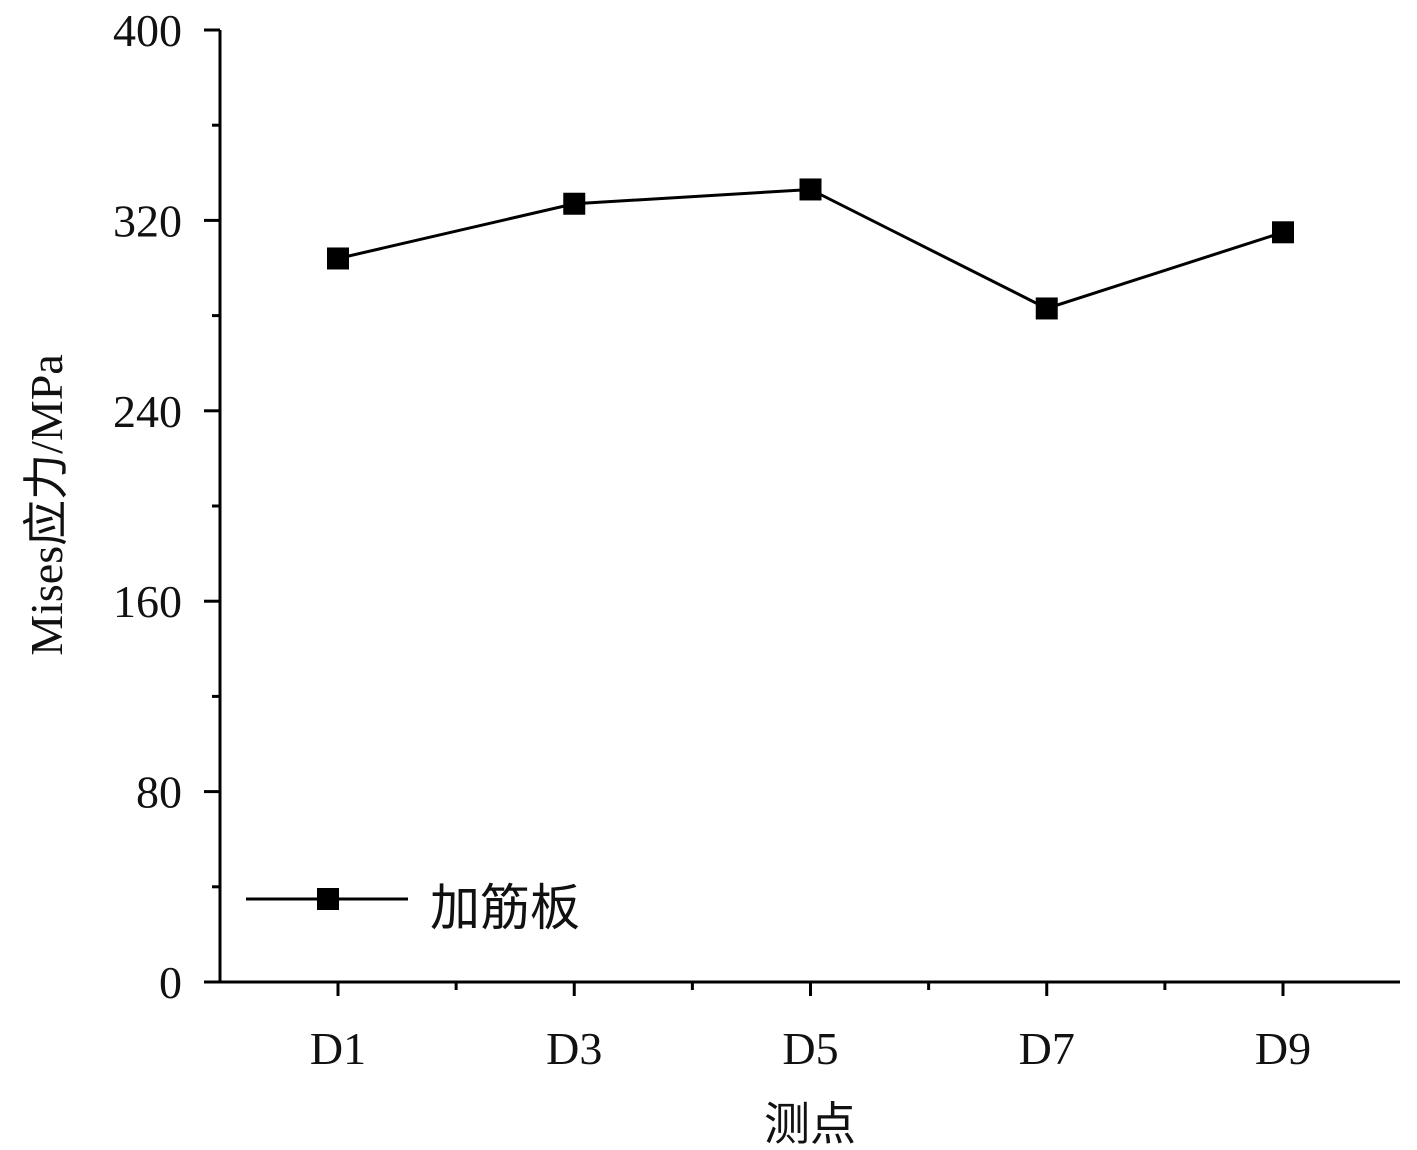  Describe the element at coordinates (328, 899) in the screenshot. I see `legend-marker` at that location.